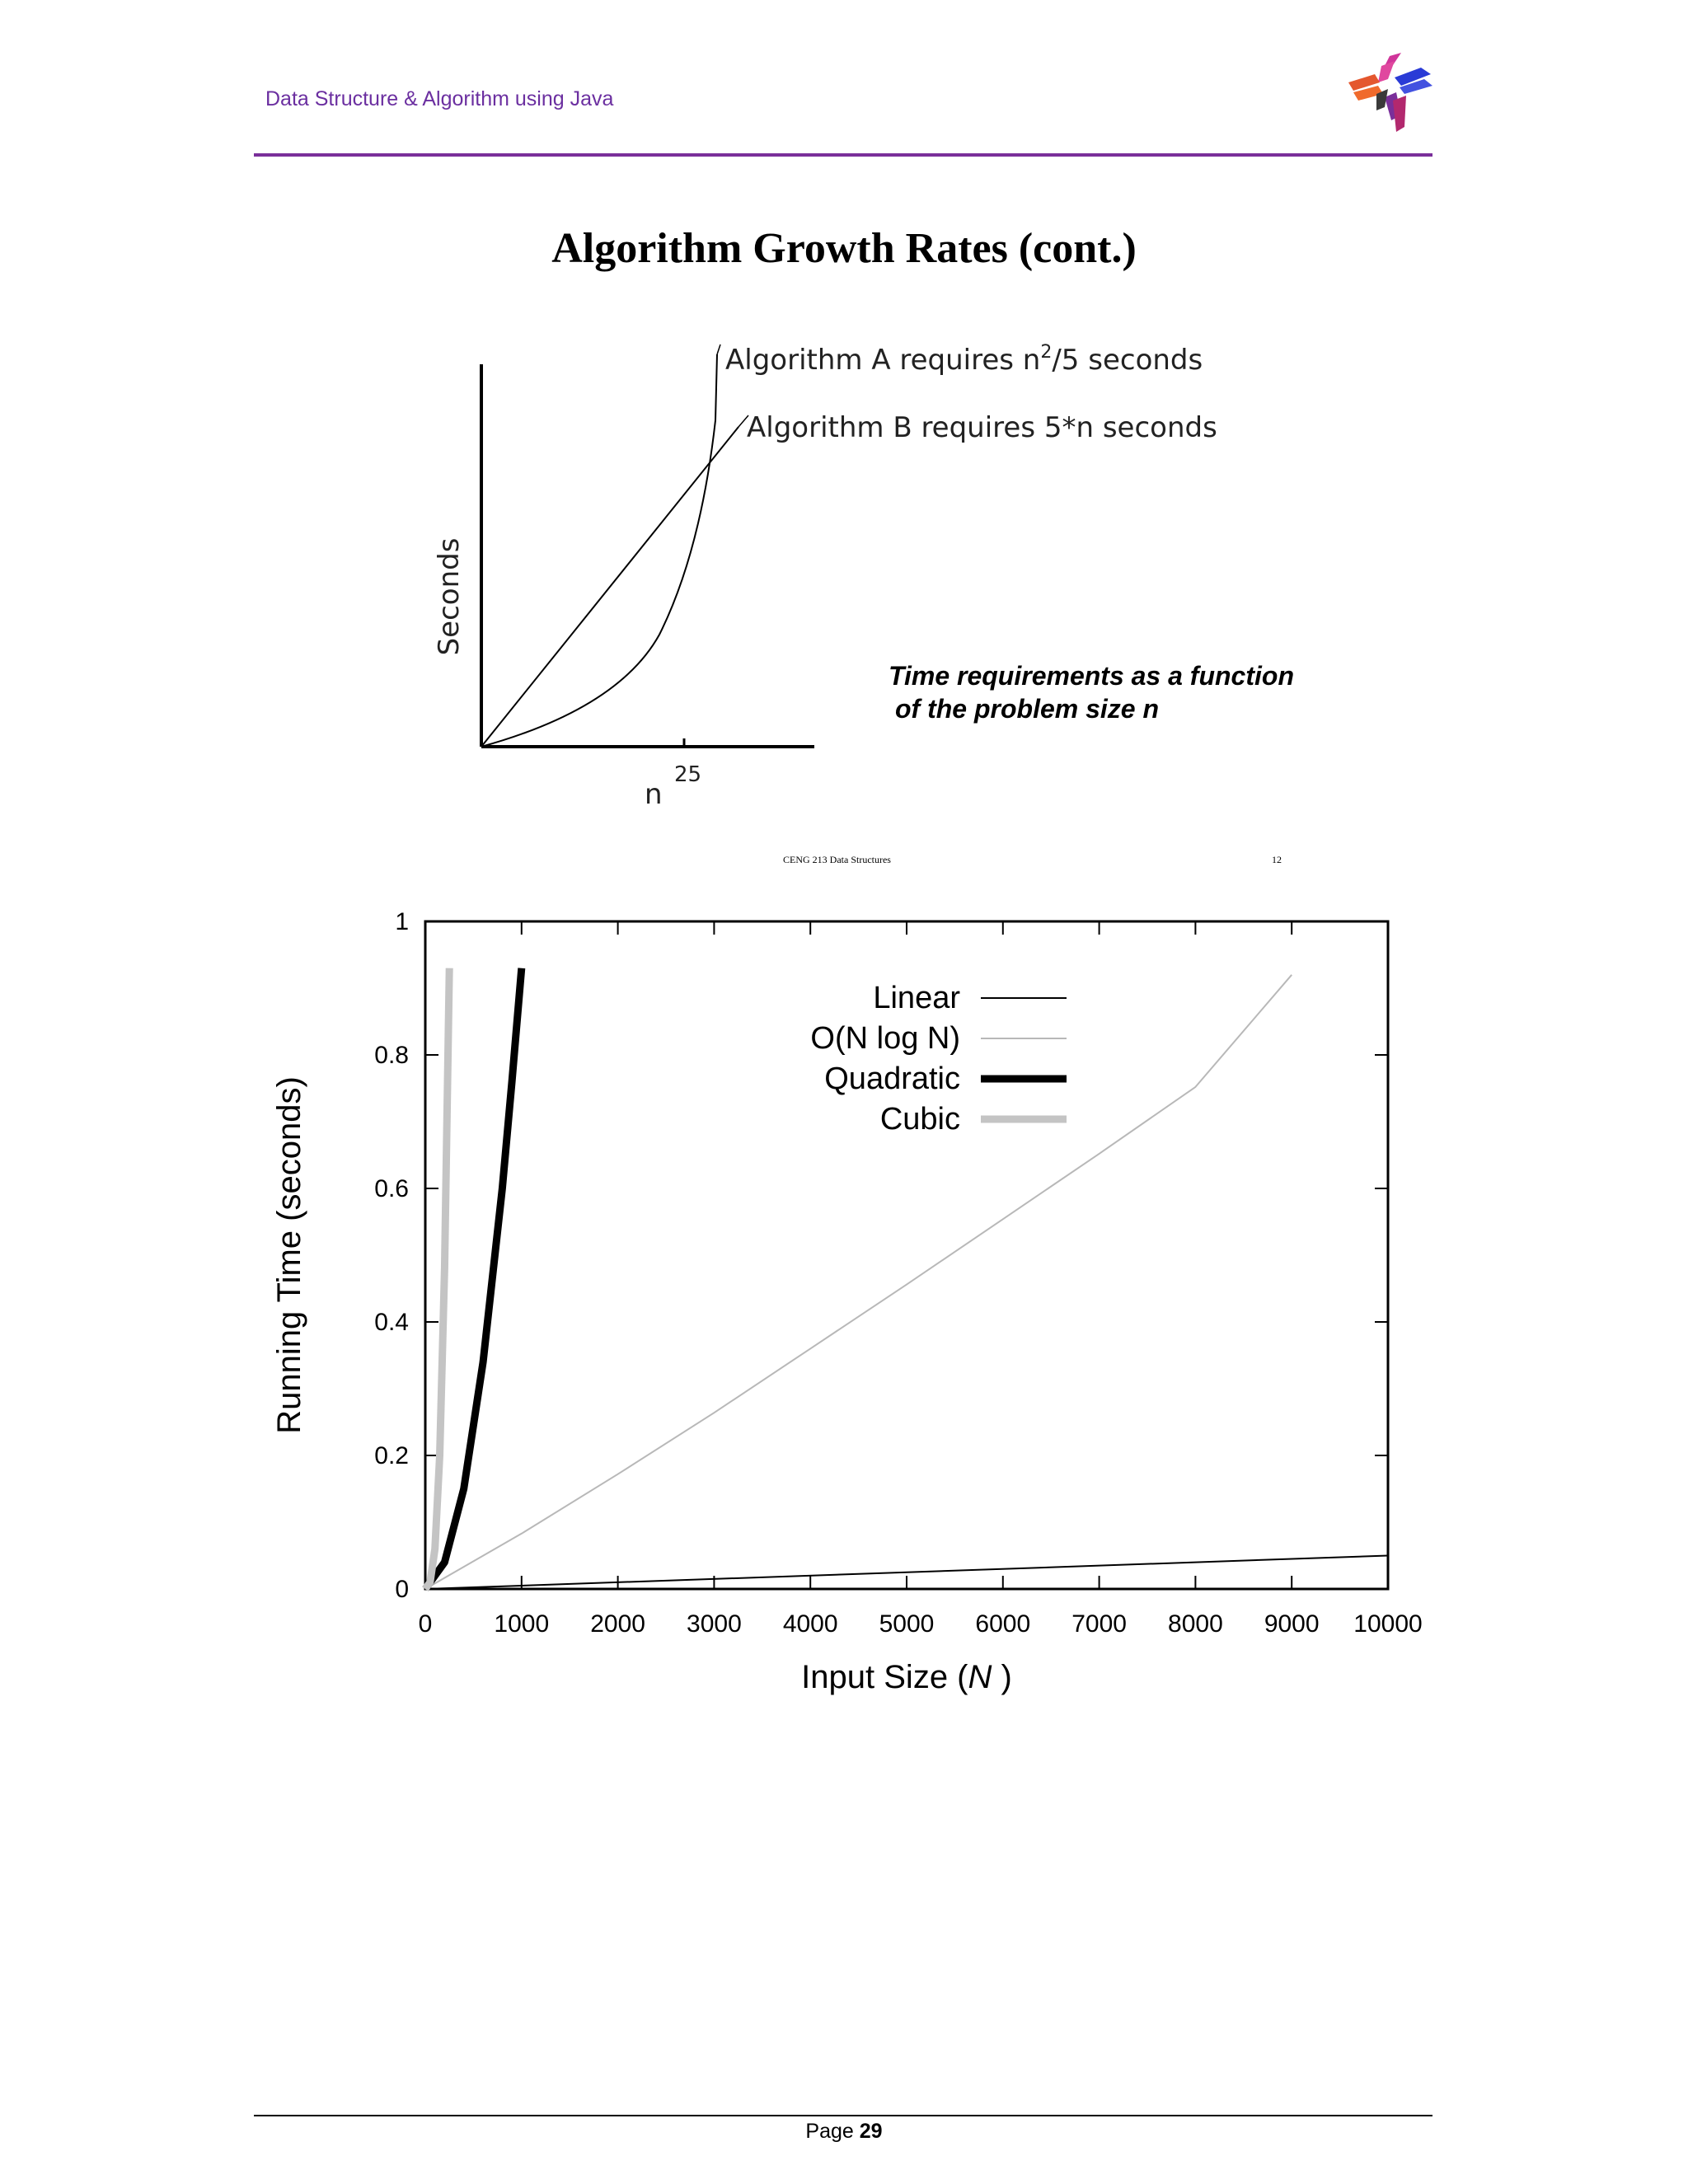 The image size is (1688, 2184). What do you see at coordinates (907, 1624) in the screenshot?
I see `x-tick-label: 5000` at bounding box center [907, 1624].